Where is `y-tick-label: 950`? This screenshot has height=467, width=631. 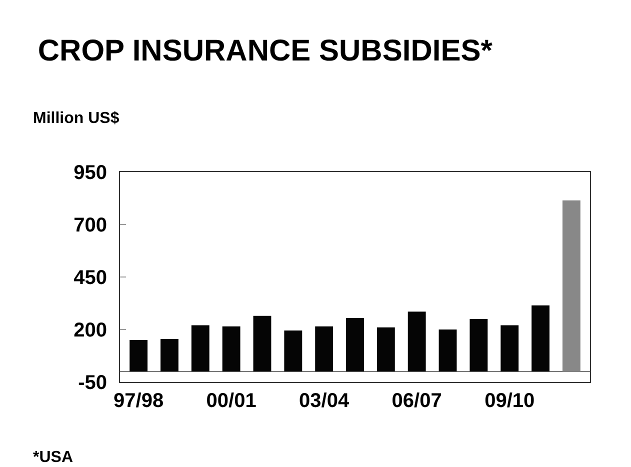
y-tick-label: 950 is located at coordinates (90, 173).